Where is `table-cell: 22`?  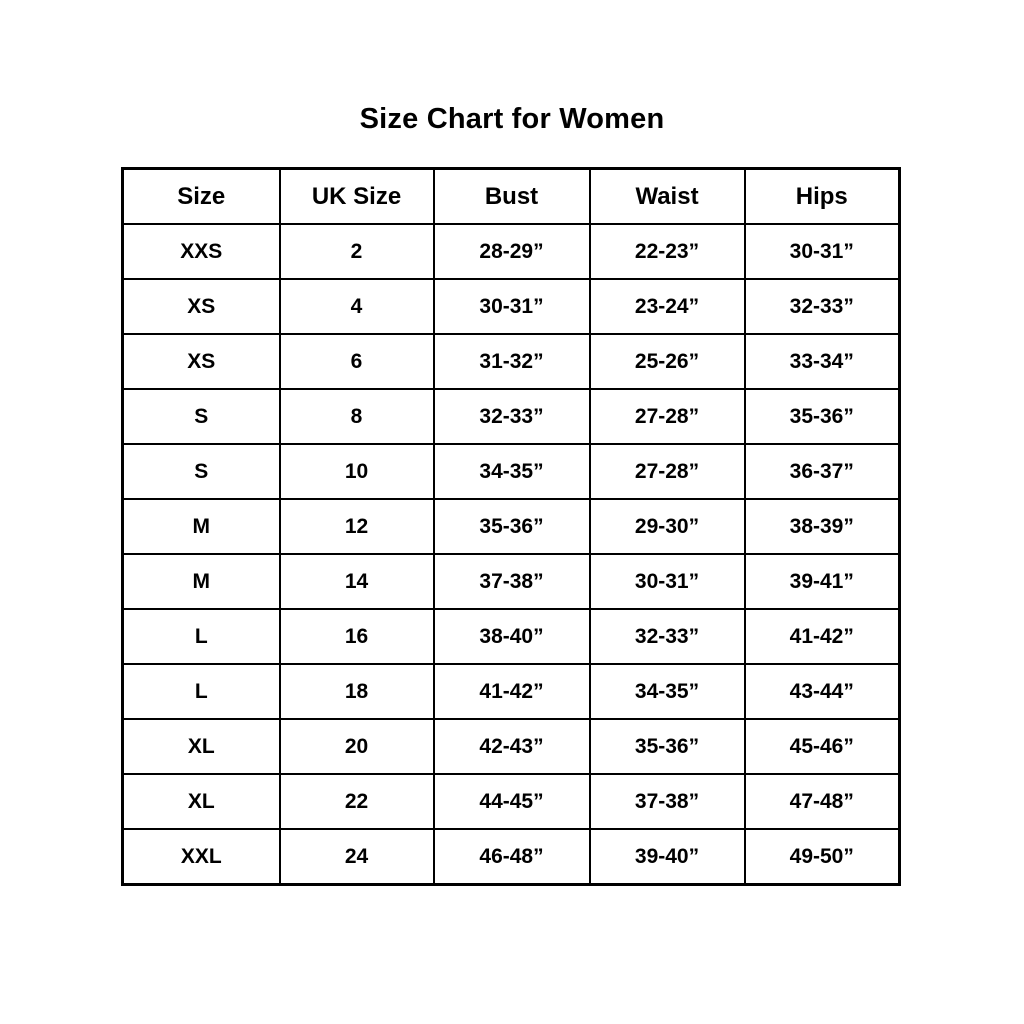
table-cell: 22 is located at coordinates (356, 801).